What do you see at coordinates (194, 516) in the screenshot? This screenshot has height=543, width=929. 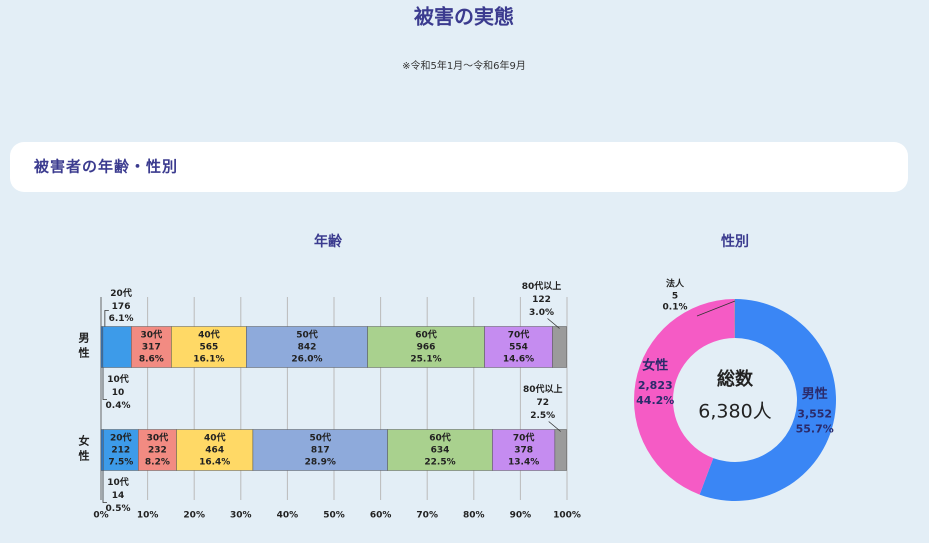 I see `x-tick-label: 20%` at bounding box center [194, 516].